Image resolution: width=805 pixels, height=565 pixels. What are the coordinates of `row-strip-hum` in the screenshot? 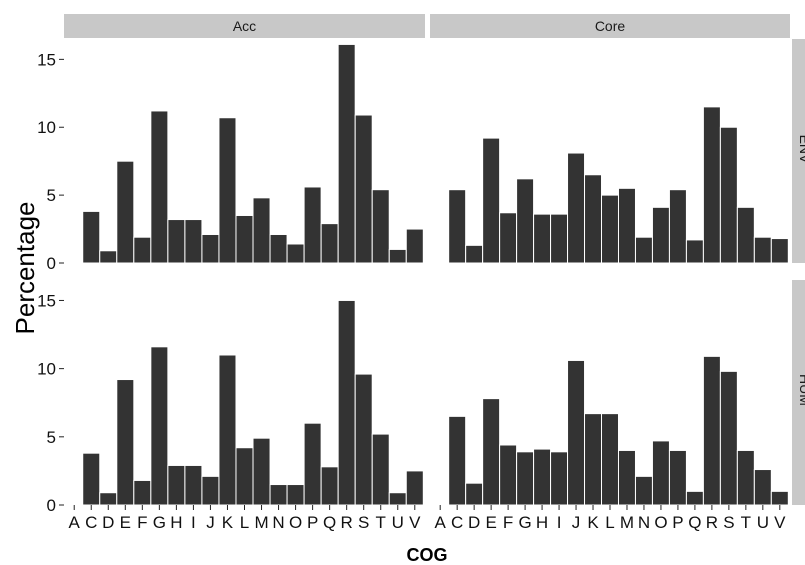 It's located at (798, 392).